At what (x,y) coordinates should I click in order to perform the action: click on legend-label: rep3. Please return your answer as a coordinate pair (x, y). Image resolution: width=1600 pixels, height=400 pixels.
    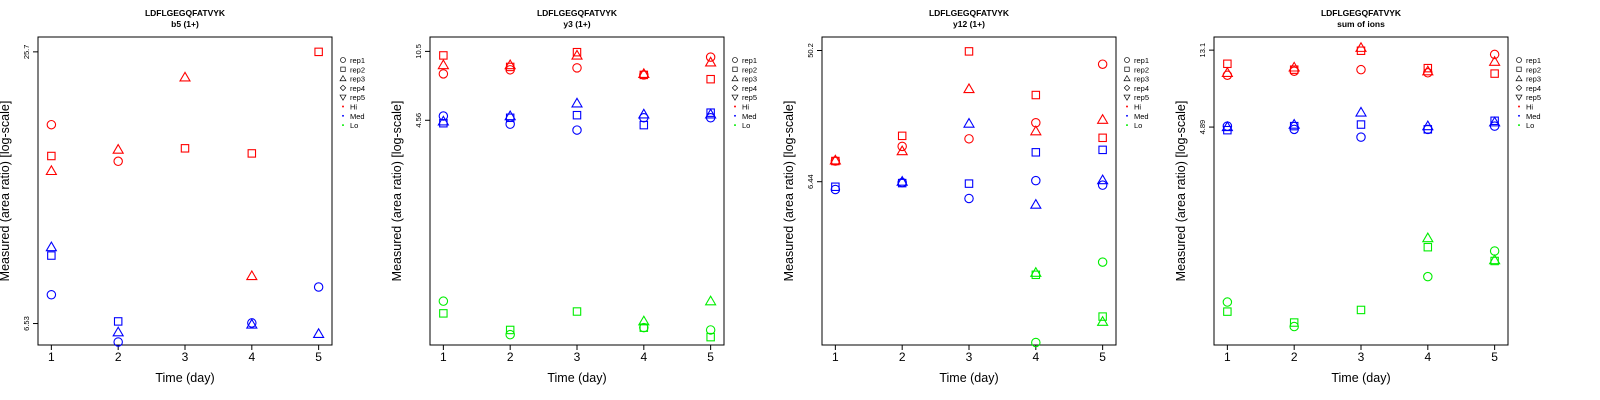
    Looking at the image, I should click on (357, 79).